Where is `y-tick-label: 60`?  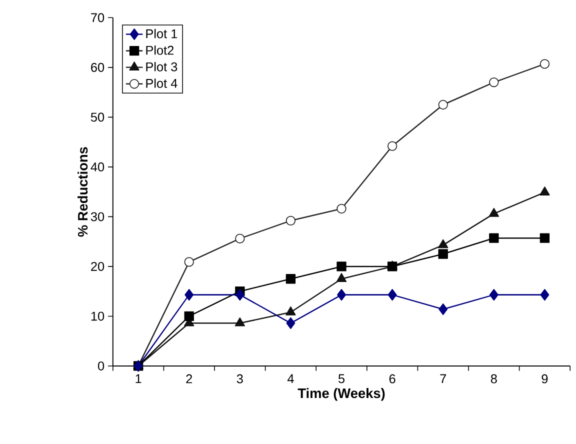 y-tick-label: 60 is located at coordinates (97, 67).